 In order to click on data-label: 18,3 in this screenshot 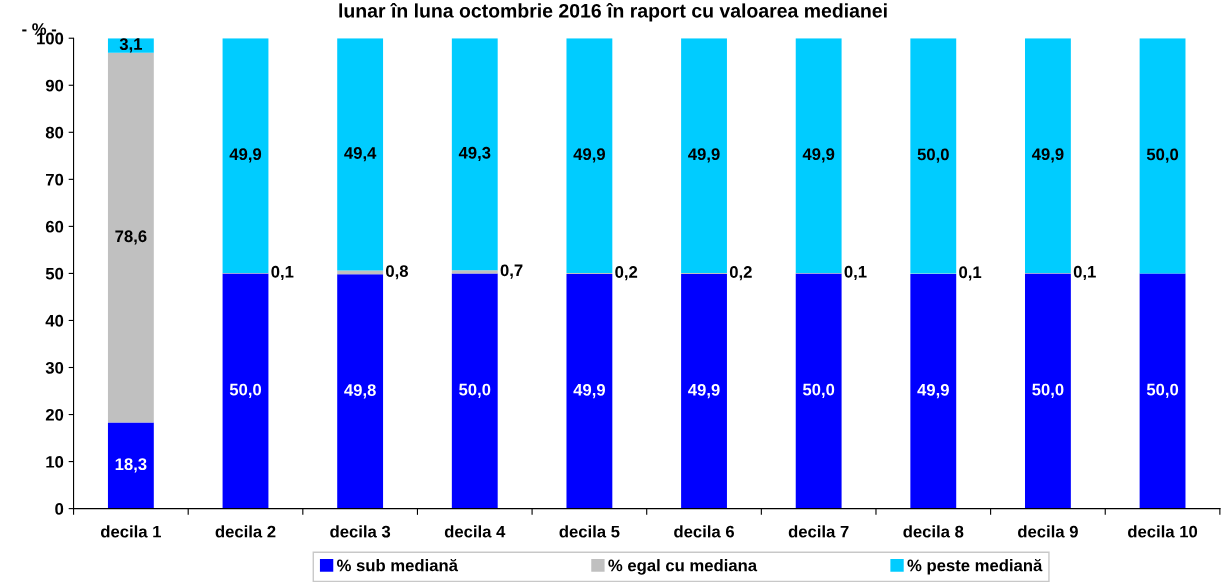, I will do `click(131, 465)`.